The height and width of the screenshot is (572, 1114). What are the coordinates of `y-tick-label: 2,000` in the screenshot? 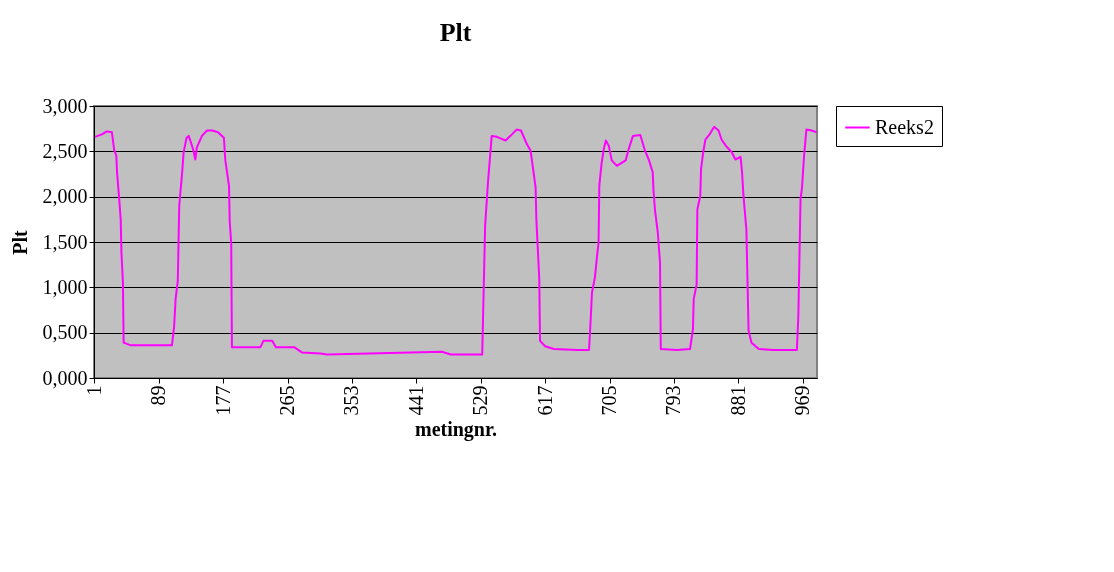 It's located at (65, 196).